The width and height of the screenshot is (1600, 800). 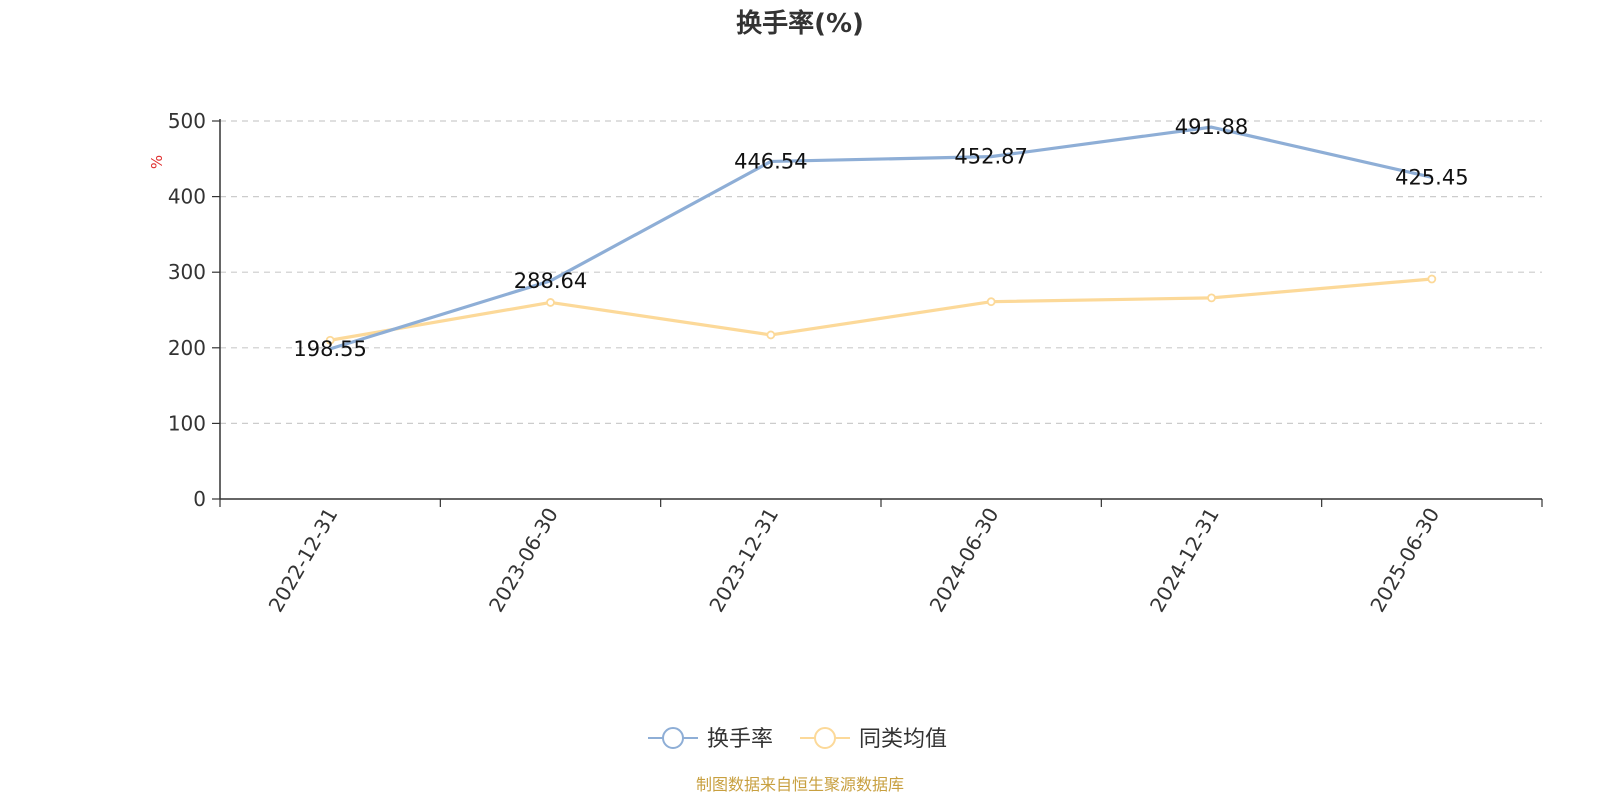 What do you see at coordinates (329, 349) in the screenshot?
I see `data-label: 198.55` at bounding box center [329, 349].